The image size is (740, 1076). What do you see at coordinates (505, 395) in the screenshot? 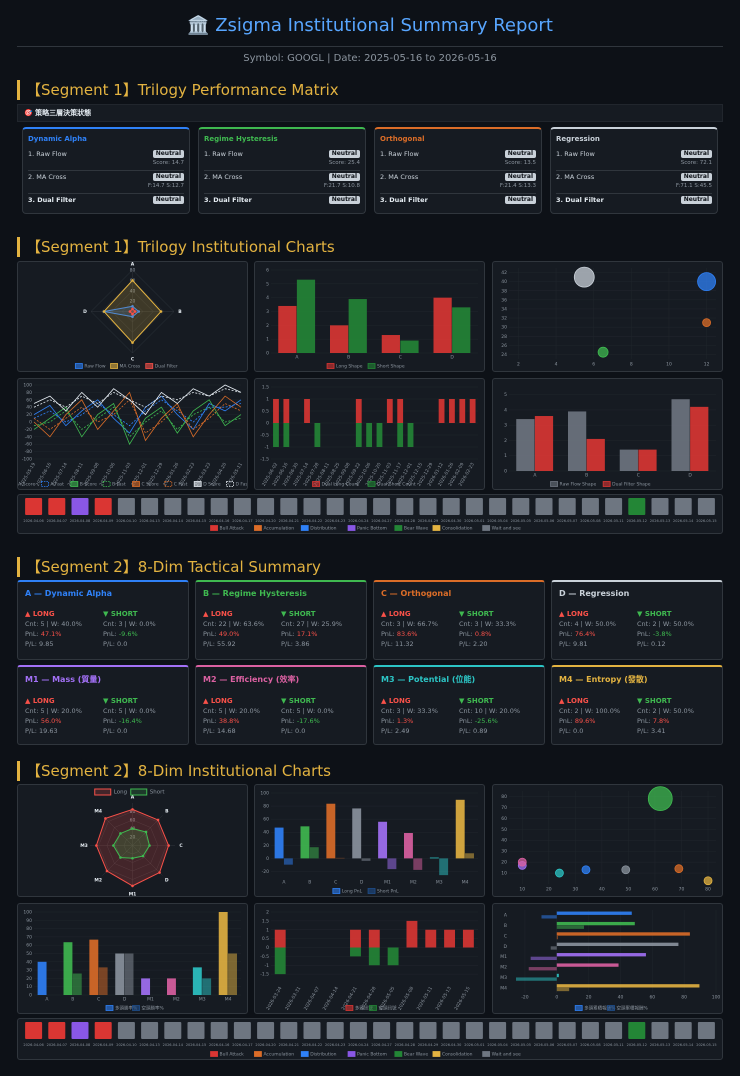
I see `y-tick-label: 5` at bounding box center [505, 395].